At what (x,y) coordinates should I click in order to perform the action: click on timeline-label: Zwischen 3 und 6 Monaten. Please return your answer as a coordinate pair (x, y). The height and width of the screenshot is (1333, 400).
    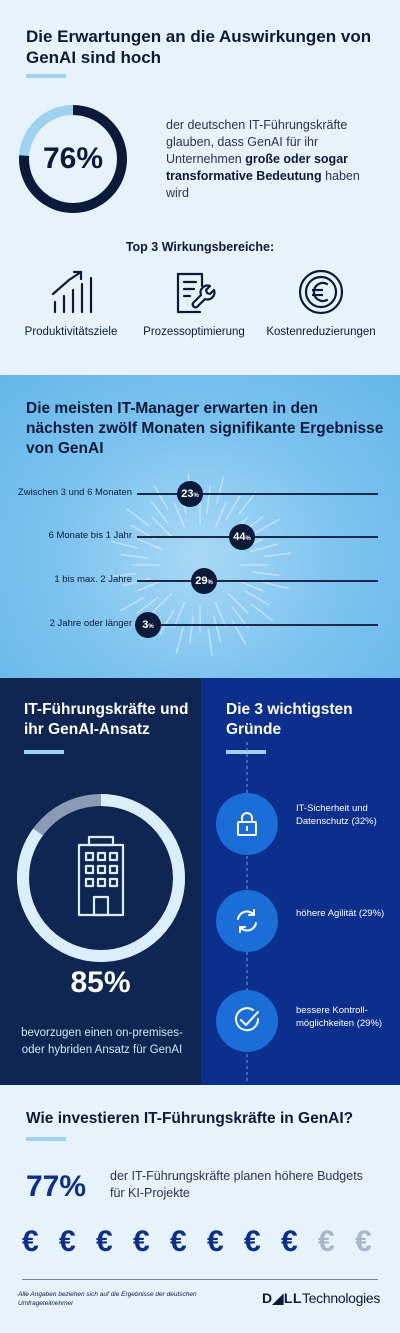
    Looking at the image, I should click on (74, 492).